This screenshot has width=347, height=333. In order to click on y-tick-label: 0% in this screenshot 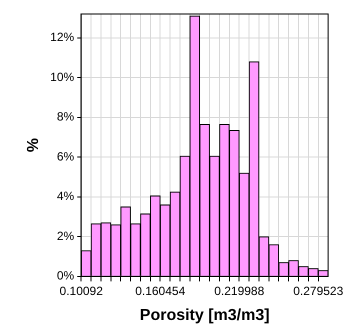, I will do `click(65, 275)`.